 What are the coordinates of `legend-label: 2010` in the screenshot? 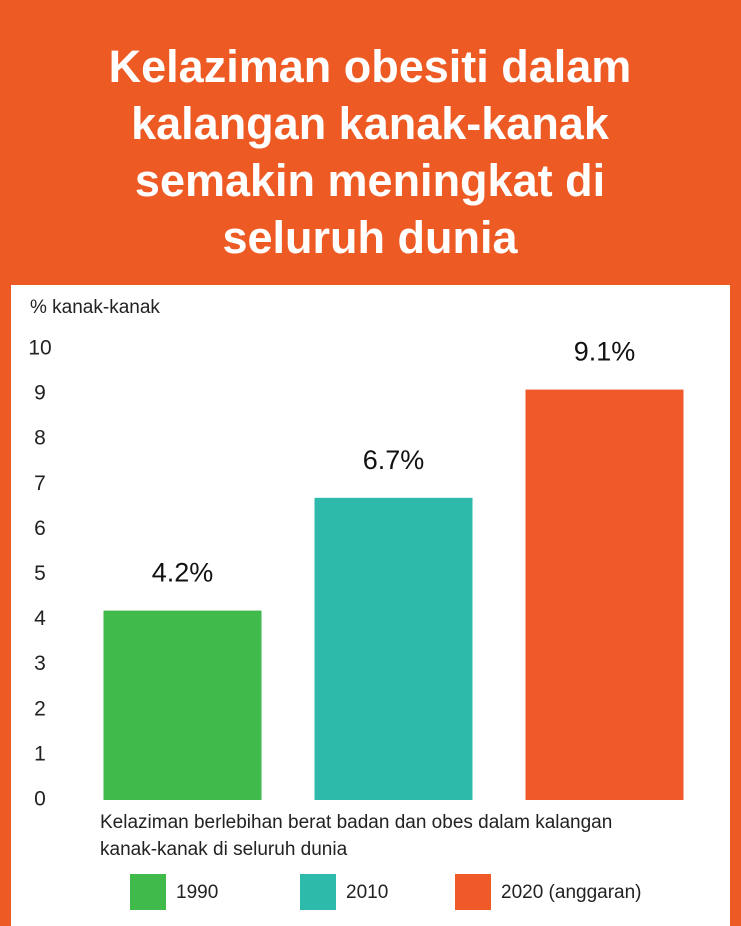 It's located at (367, 892).